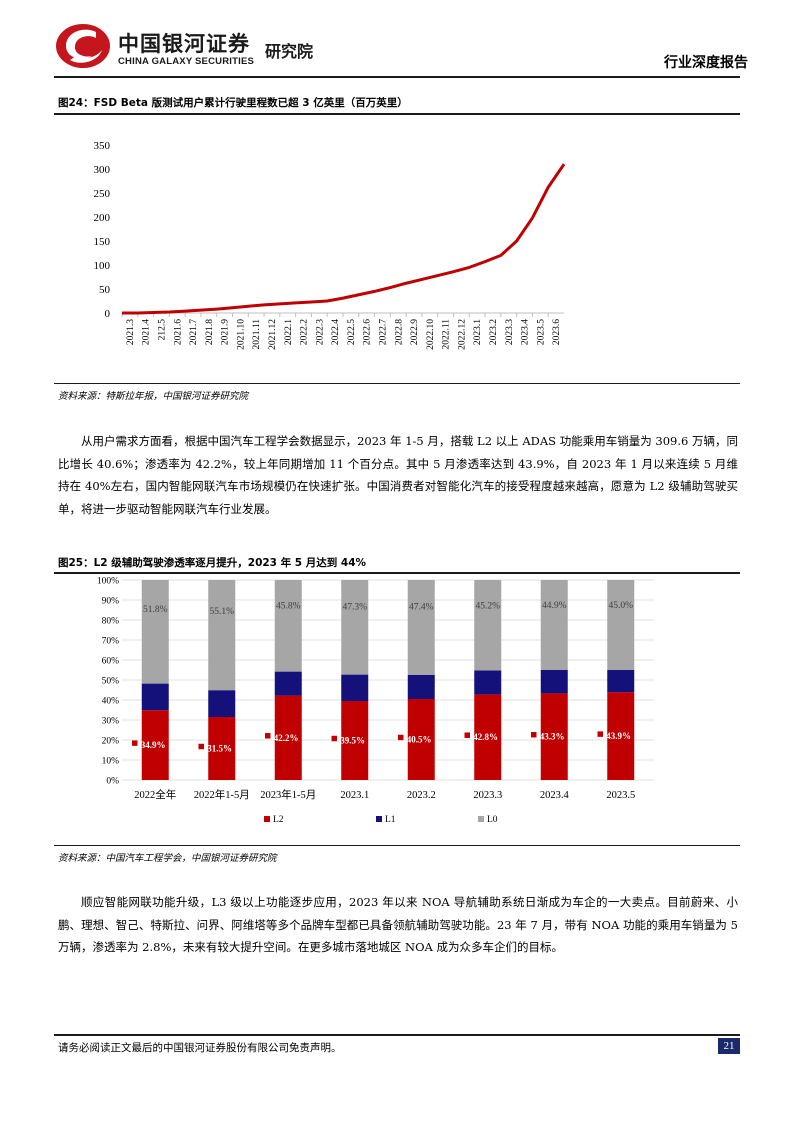 The image size is (793, 1122). I want to click on page-number: 21, so click(729, 1046).